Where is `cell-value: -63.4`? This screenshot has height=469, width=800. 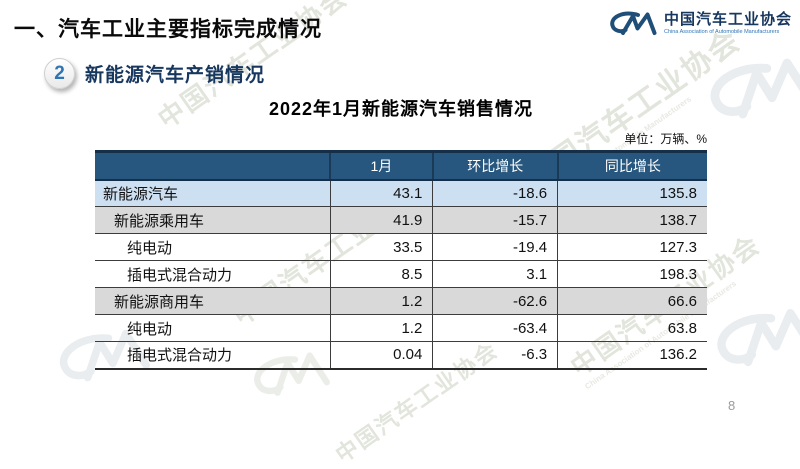 cell-value: -63.4 is located at coordinates (495, 328).